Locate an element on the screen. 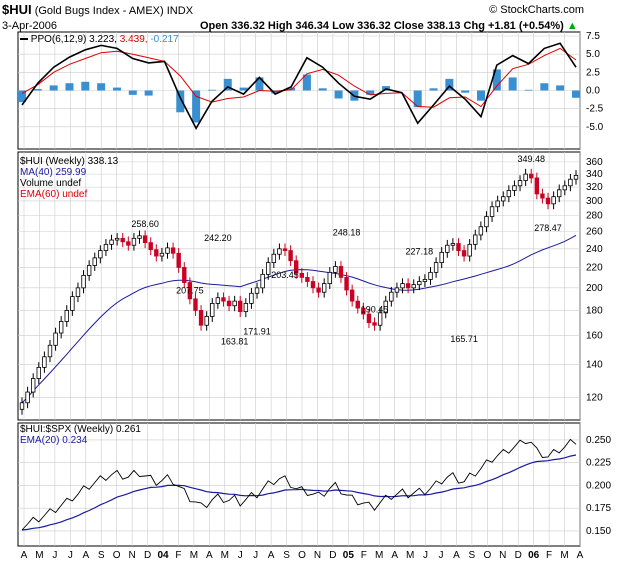  x-tick-label: 05 is located at coordinates (349, 555).